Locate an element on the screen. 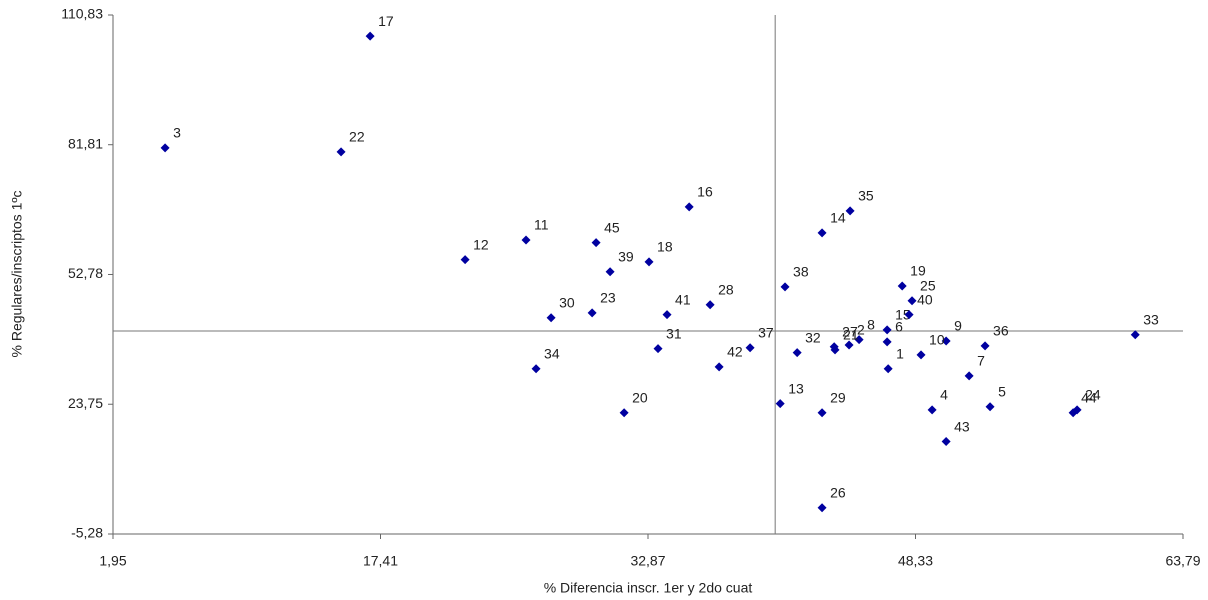 The height and width of the screenshot is (600, 1208). x-tick-label: 1,95 is located at coordinates (112, 561).